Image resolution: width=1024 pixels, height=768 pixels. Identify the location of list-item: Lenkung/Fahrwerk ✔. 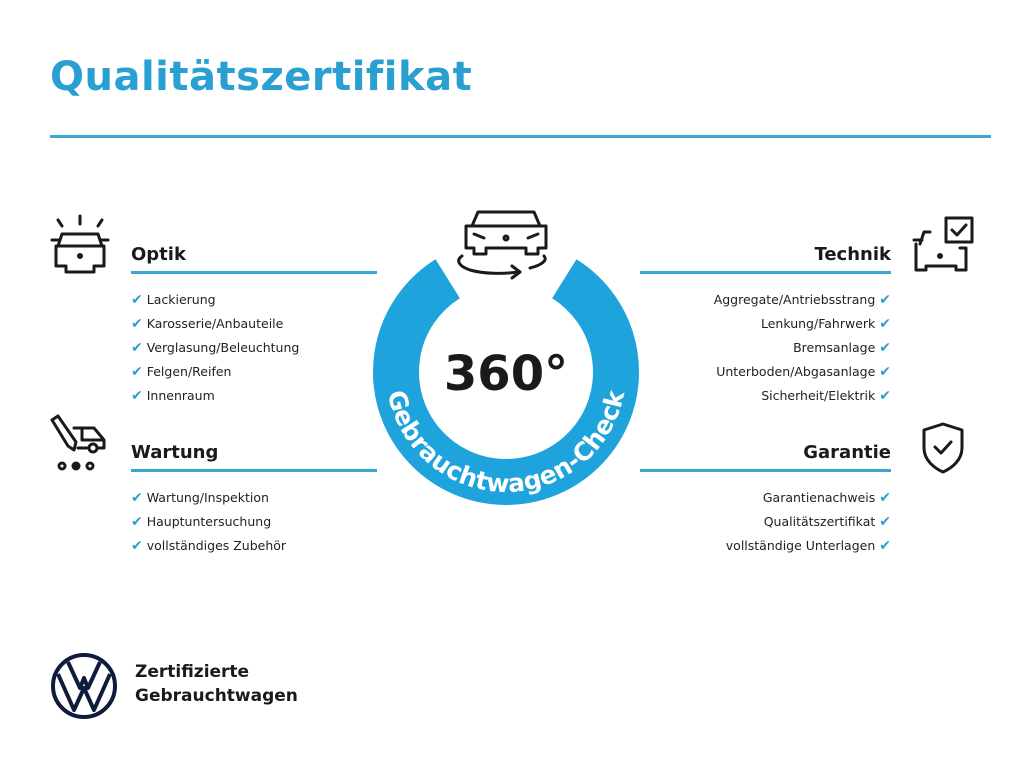
(826, 324).